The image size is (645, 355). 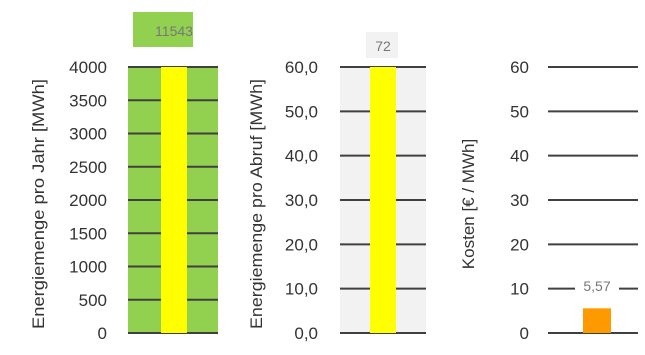 What do you see at coordinates (519, 244) in the screenshot?
I see `y-tick-label: 20` at bounding box center [519, 244].